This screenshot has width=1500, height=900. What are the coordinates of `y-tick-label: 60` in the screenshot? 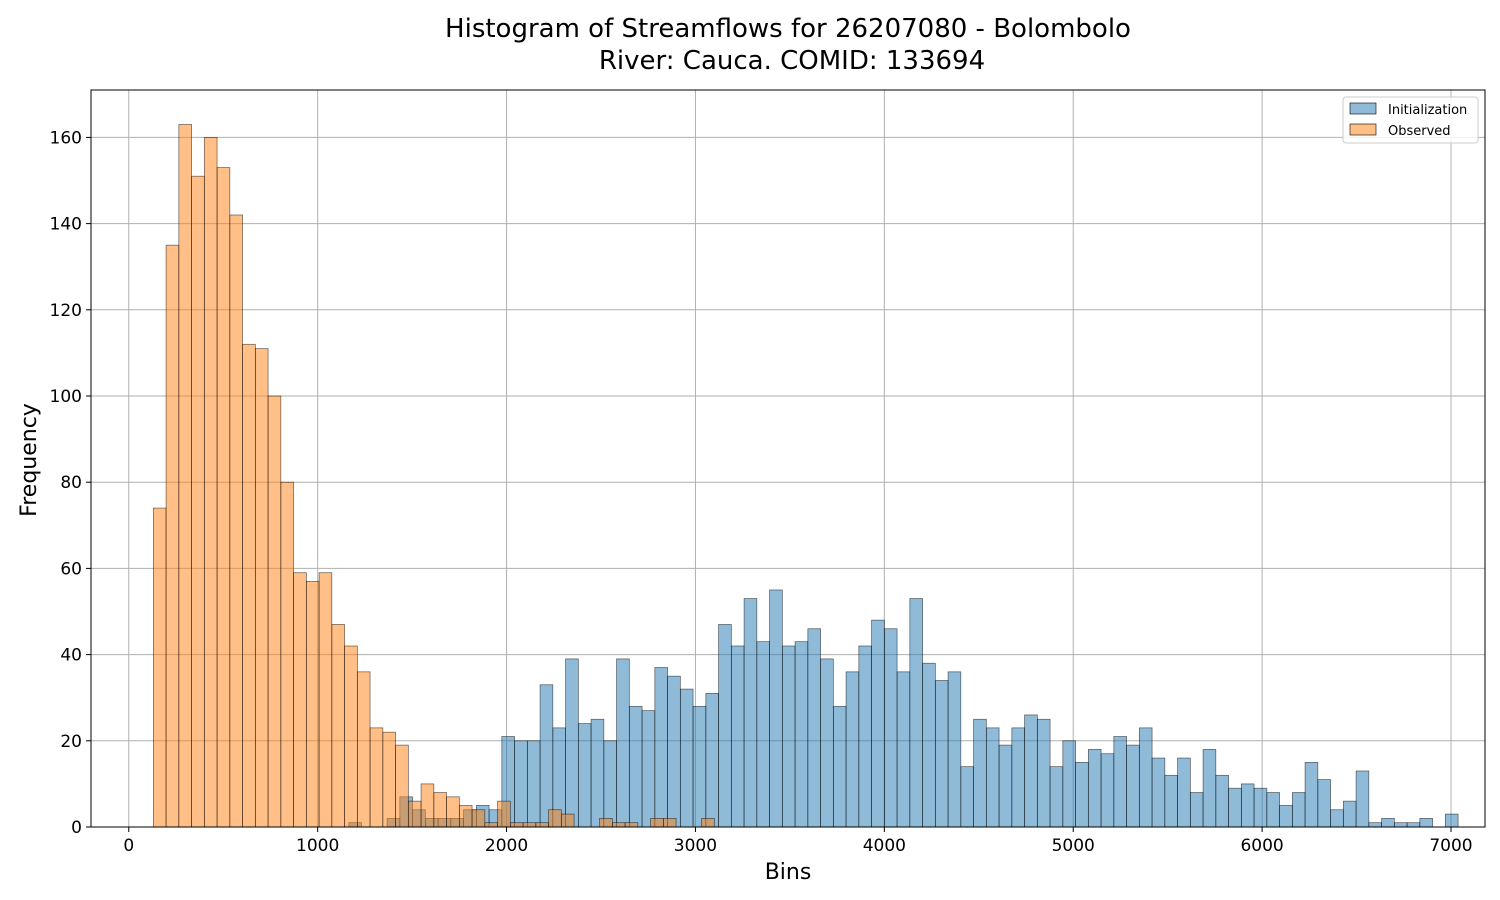 It's located at (71, 569).